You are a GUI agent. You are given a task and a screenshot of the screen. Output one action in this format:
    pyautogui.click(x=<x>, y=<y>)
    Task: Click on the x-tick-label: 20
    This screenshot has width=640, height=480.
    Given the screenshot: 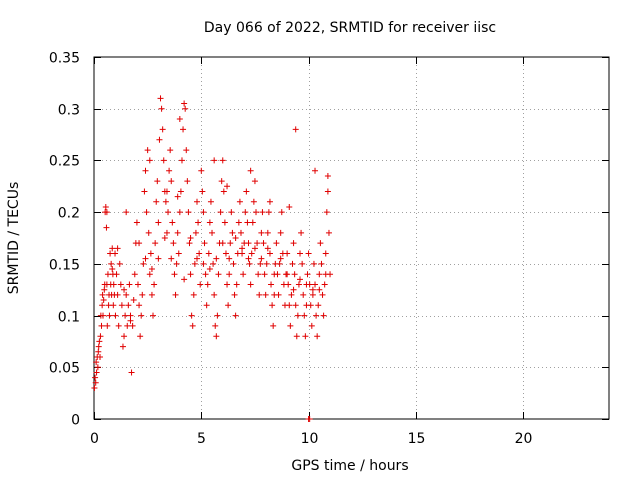 What is the action you would take?
    pyautogui.click(x=524, y=439)
    